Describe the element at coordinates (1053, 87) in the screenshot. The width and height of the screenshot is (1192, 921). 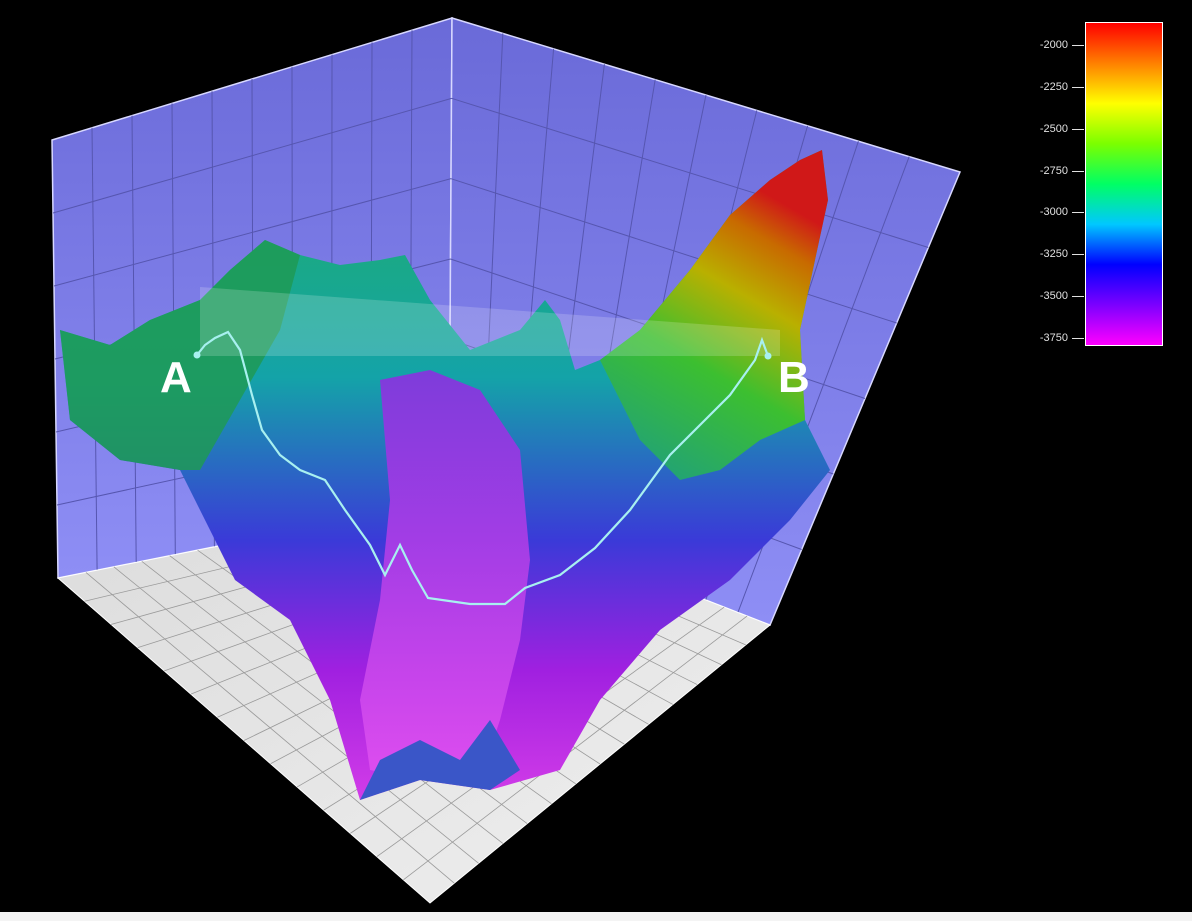
I see `colorbar-tick-label: -2250` at that location.